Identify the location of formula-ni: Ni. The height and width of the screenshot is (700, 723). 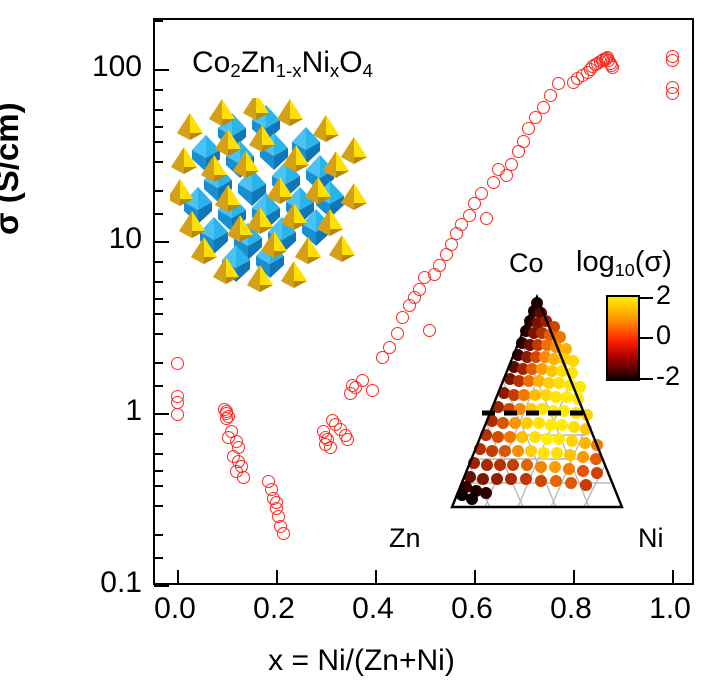
(315, 62).